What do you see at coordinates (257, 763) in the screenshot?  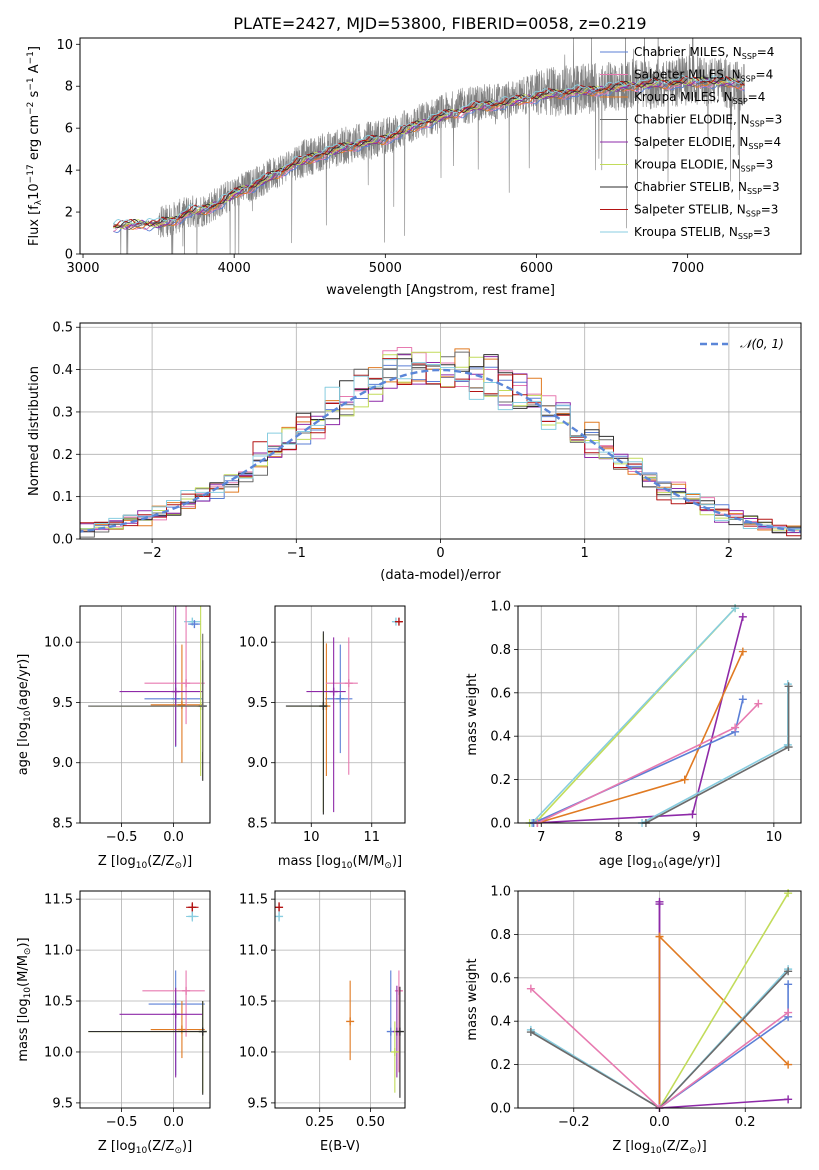 I see `y-tick-label: 9.0` at bounding box center [257, 763].